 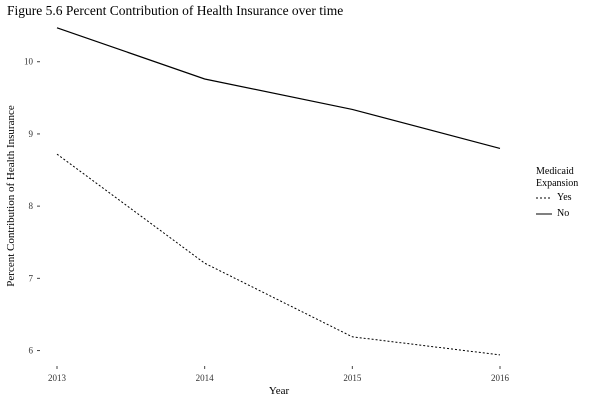 What do you see at coordinates (279, 374) in the screenshot?
I see `x-axis-ticks: 2013 2014 2015 2016` at bounding box center [279, 374].